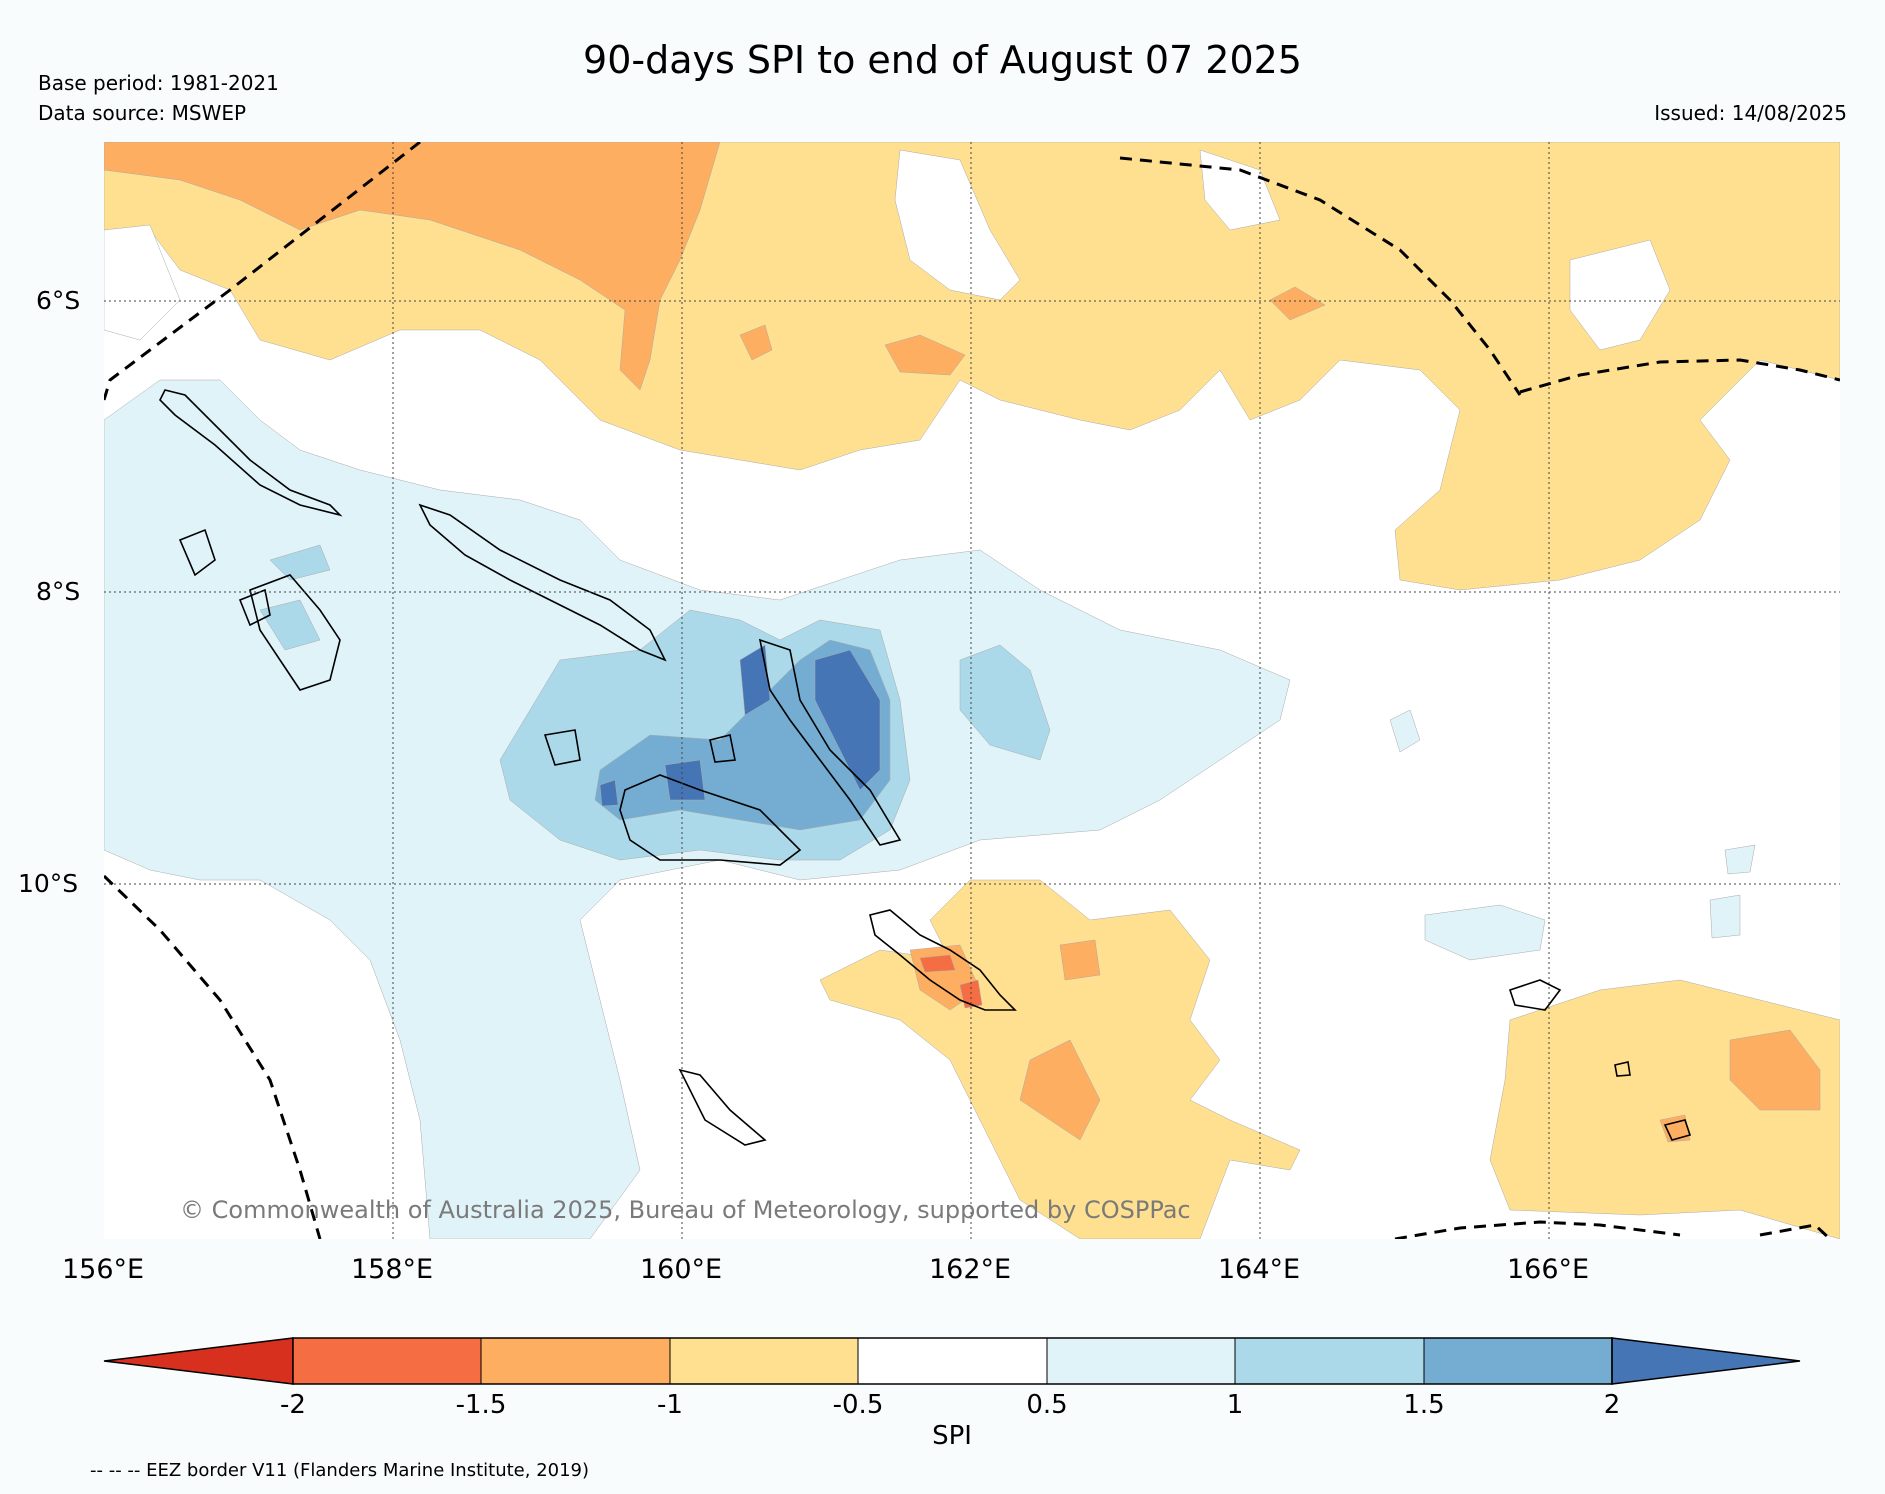 This screenshot has width=1885, height=1494. Describe the element at coordinates (103, 1269) in the screenshot. I see `lon-label-156e: 156°E` at that location.